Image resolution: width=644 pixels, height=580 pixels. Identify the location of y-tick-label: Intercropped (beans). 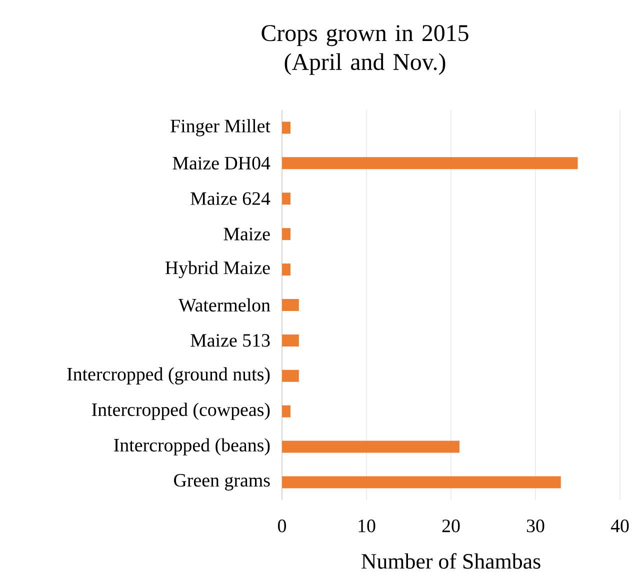
(192, 447).